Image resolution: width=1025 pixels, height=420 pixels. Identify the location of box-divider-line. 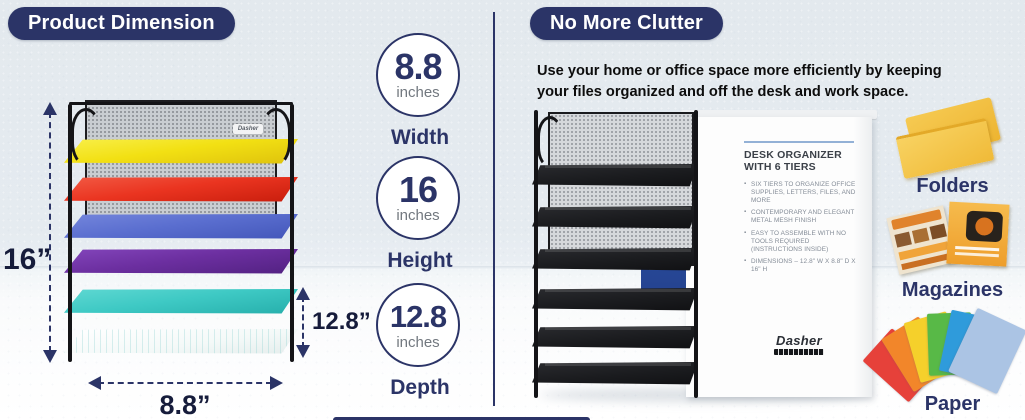
(799, 142).